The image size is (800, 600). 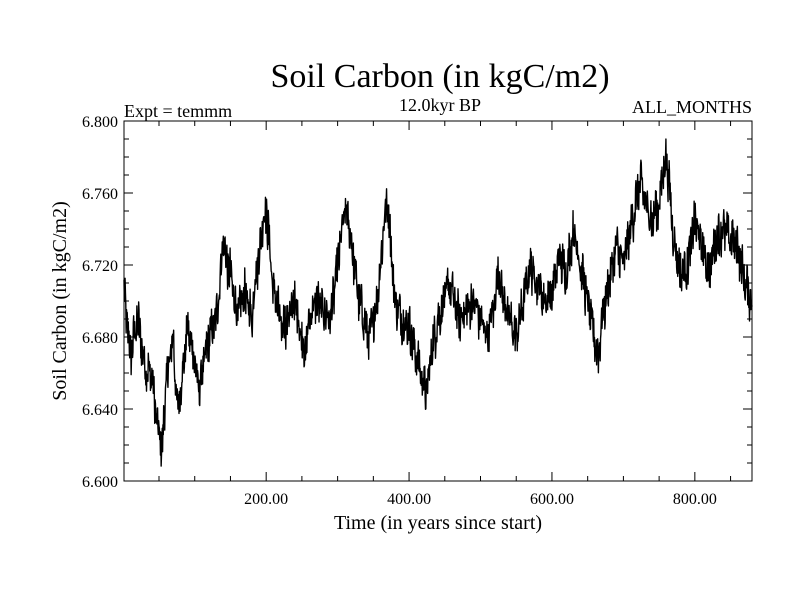 I want to click on y-tick-label: 6.640, so click(x=100, y=410).